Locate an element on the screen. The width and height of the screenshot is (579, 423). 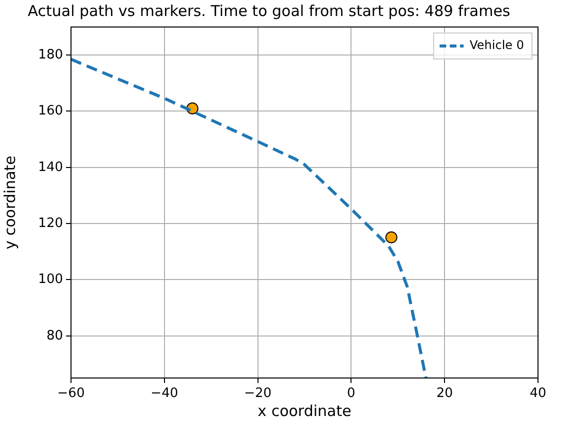
y-tick-label: 100 is located at coordinates (50, 280).